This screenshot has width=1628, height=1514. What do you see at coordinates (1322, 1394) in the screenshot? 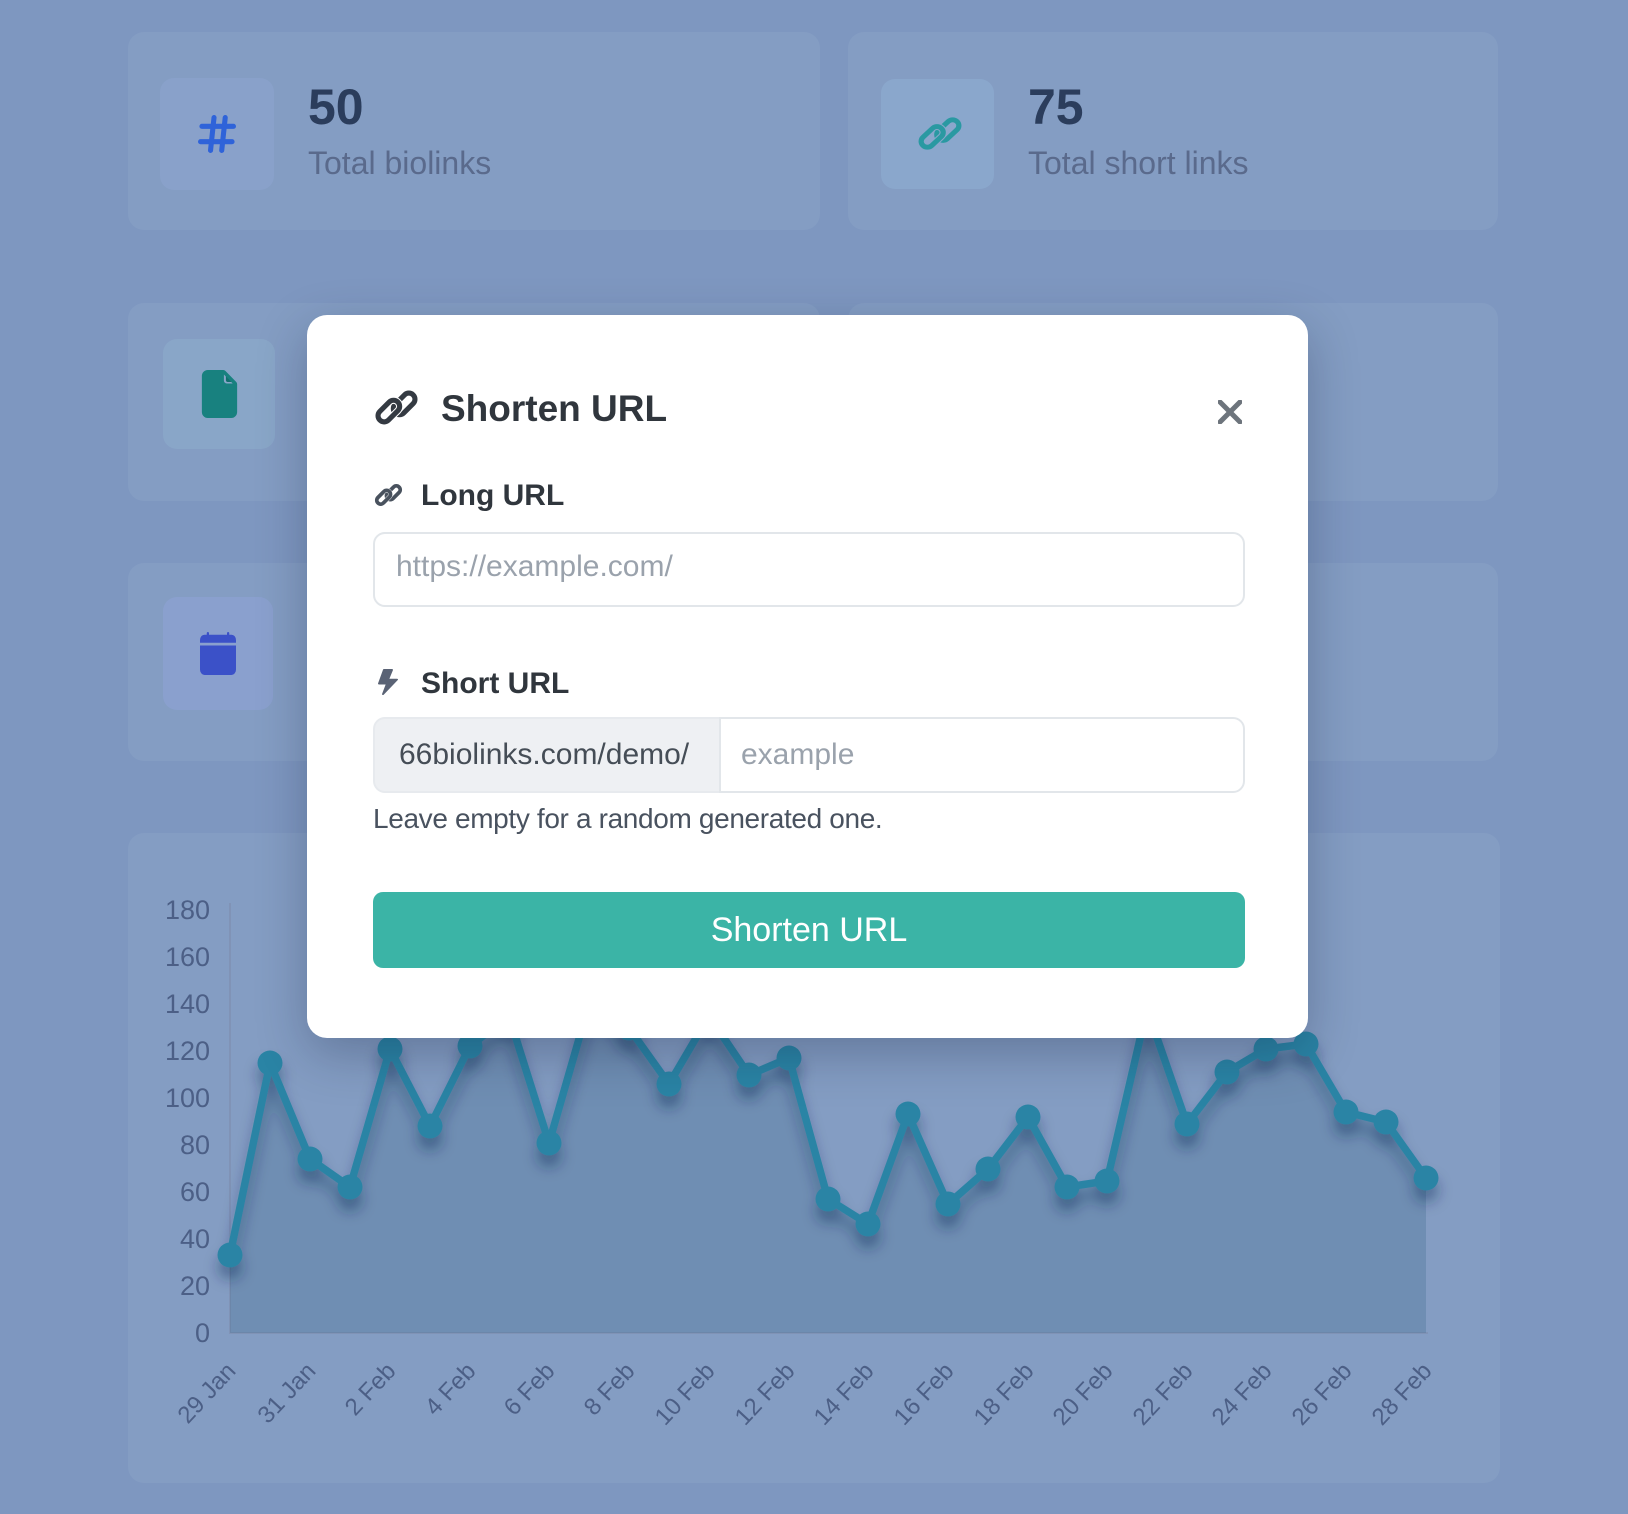
I see `svg-text: 26 Feb` at bounding box center [1322, 1394].